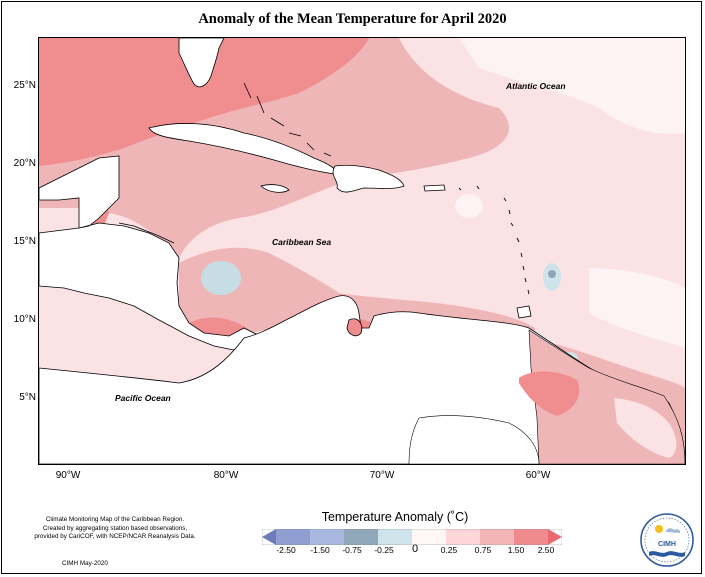  What do you see at coordinates (538, 475) in the screenshot?
I see `lon-label-60w: 60°W` at bounding box center [538, 475].